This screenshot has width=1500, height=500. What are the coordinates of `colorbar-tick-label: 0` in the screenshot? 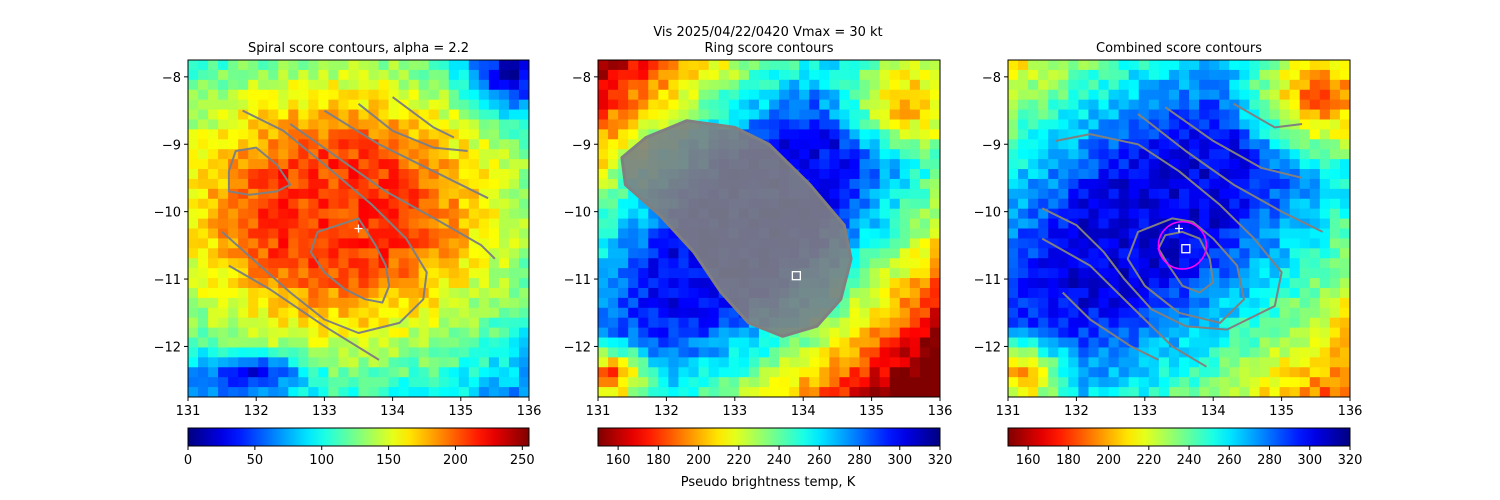 It's located at (188, 460).